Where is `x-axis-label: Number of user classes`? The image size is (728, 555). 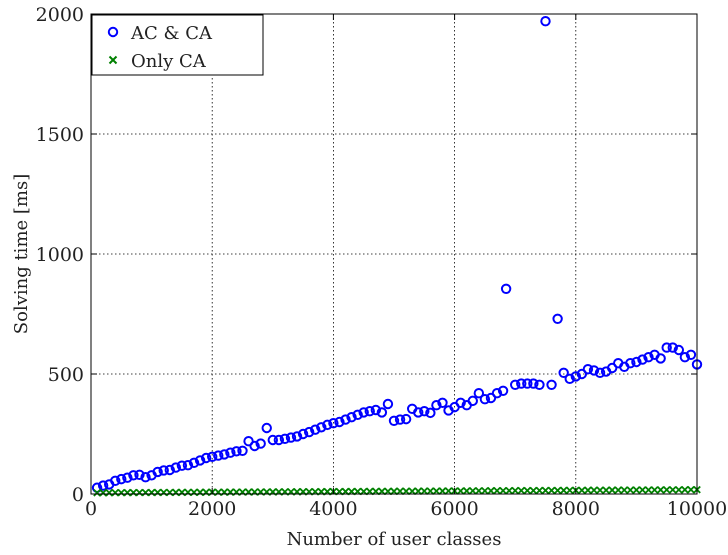 x-axis-label: Number of user classes is located at coordinates (394, 539).